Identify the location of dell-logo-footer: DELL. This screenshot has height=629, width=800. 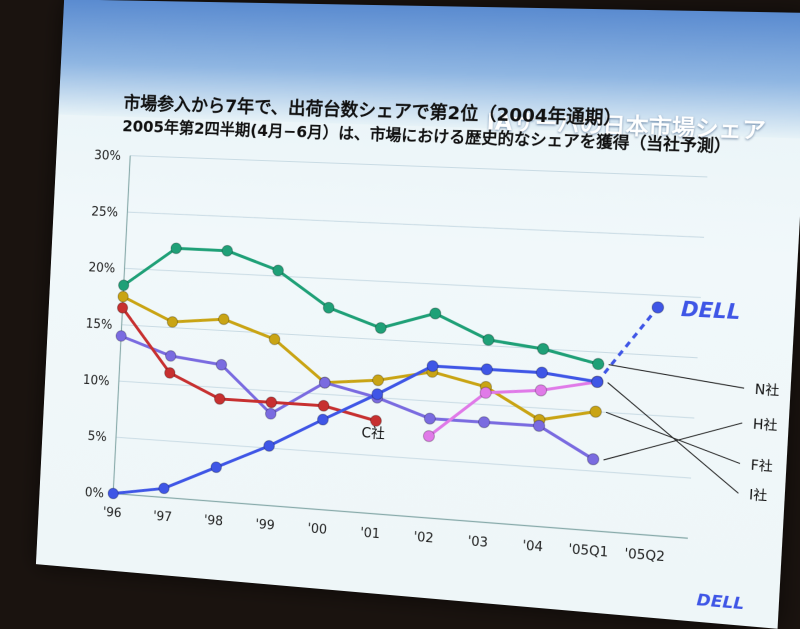
(720, 601).